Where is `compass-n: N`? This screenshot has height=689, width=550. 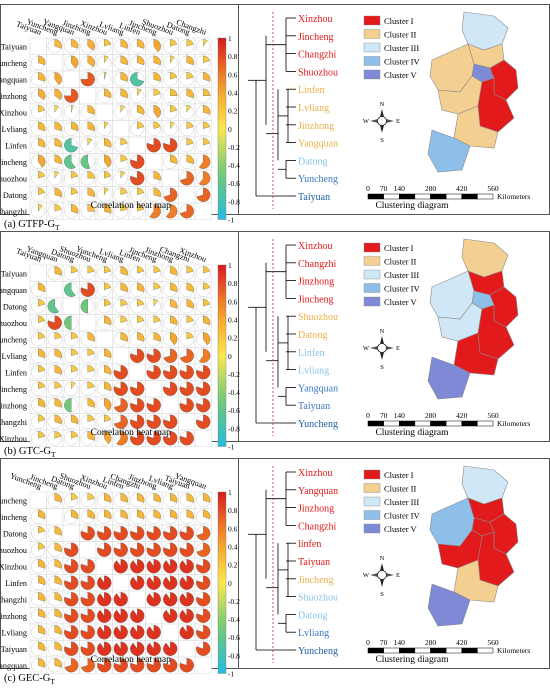
compass-n: N is located at coordinates (382, 558).